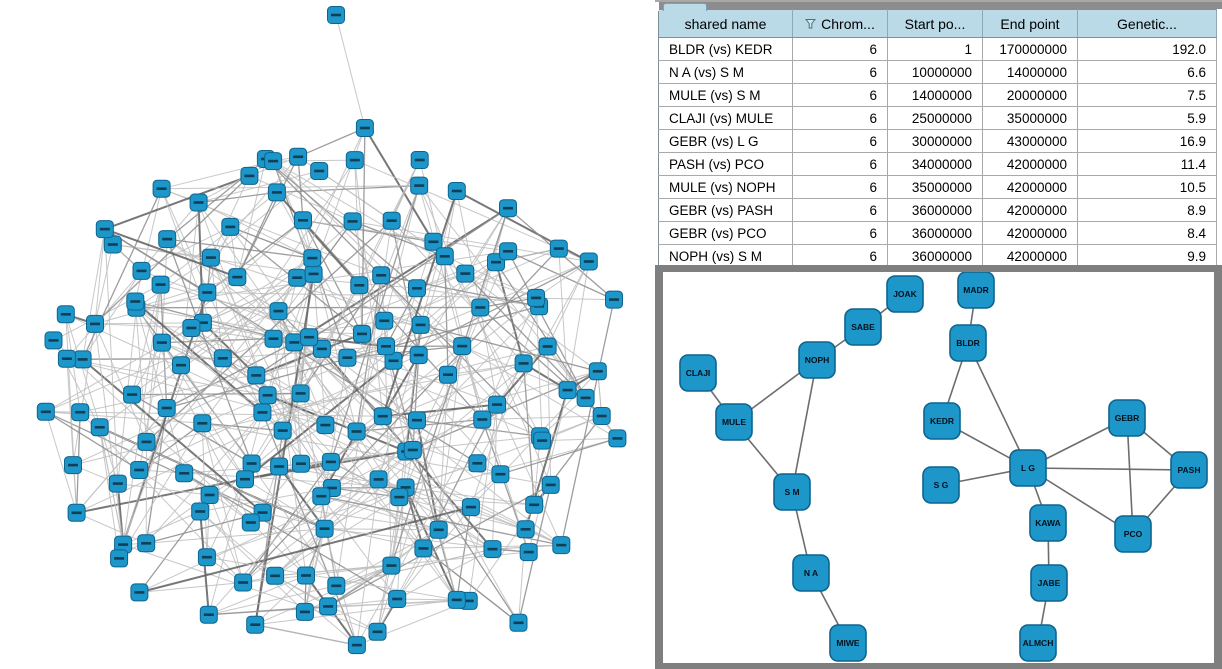 This screenshot has height=669, width=1222. Describe the element at coordinates (1147, 95) in the screenshot. I see `table-cell: 7.5` at that location.